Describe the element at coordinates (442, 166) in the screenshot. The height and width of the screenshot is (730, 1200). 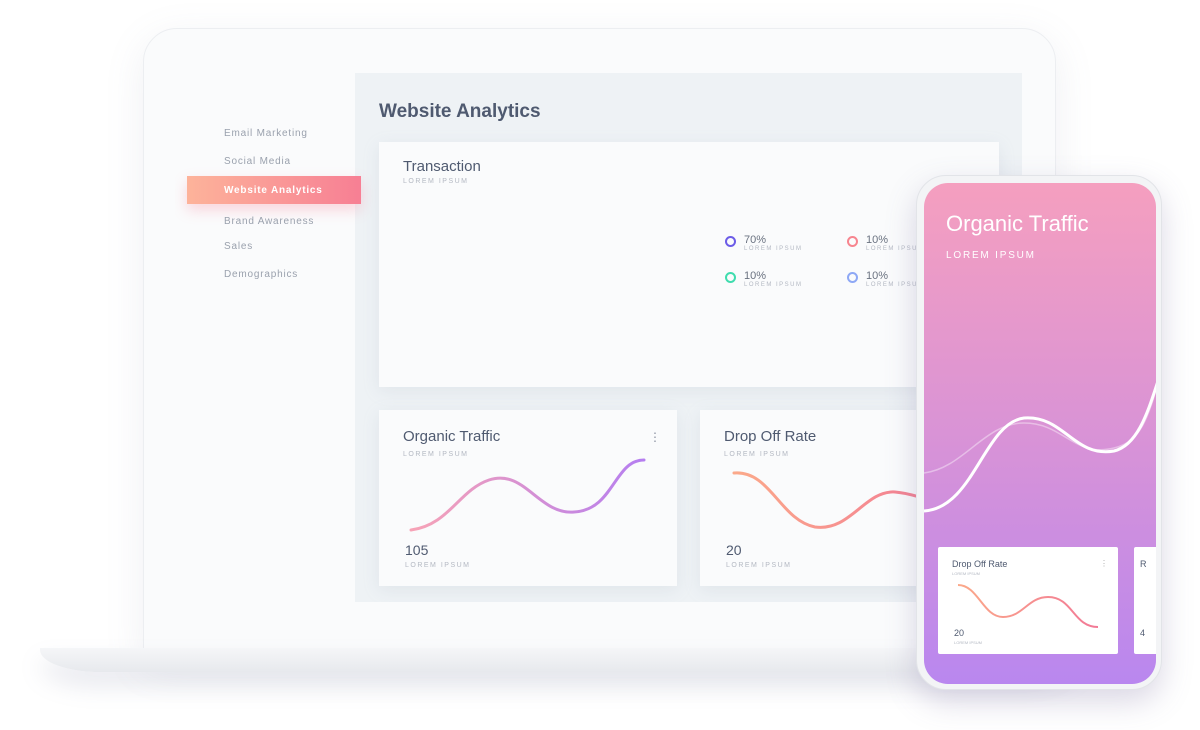
I see `card-title: Transaction` at that location.